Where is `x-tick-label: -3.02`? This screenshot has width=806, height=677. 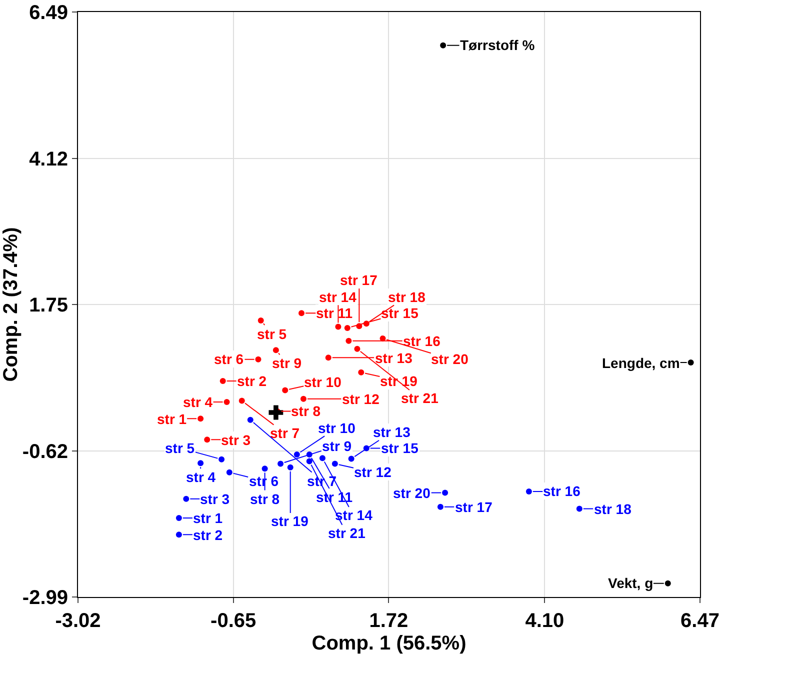 x-tick-label: -3.02 is located at coordinates (78, 621).